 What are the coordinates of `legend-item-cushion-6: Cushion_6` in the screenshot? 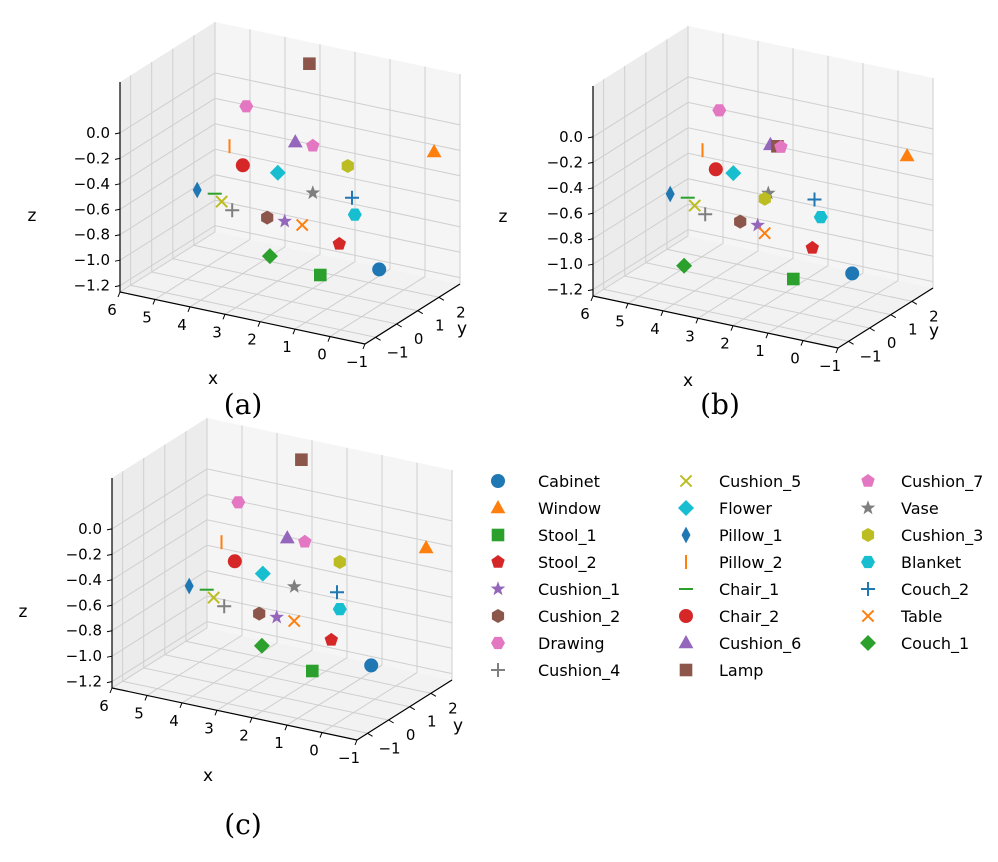 It's located at (739, 644).